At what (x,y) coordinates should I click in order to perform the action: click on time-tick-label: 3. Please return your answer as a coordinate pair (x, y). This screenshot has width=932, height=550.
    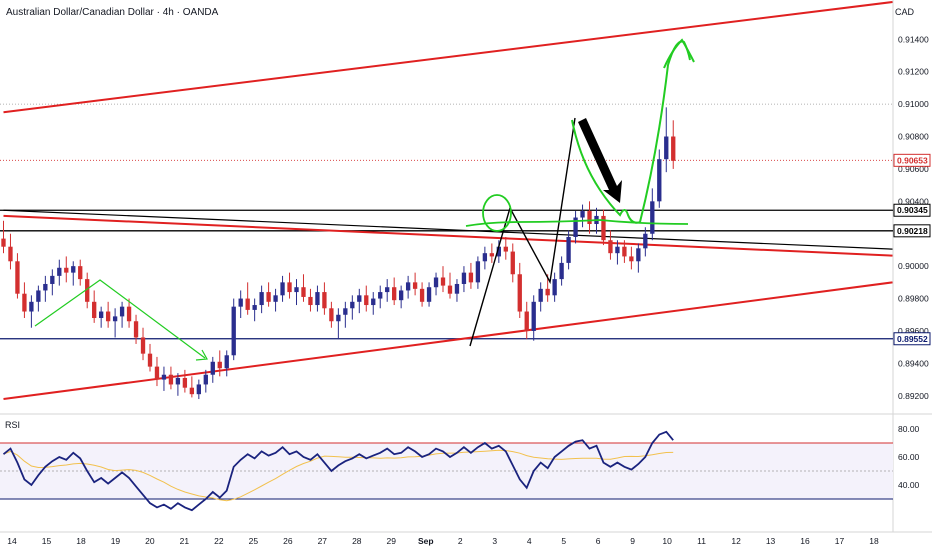
    Looking at the image, I should click on (494, 541).